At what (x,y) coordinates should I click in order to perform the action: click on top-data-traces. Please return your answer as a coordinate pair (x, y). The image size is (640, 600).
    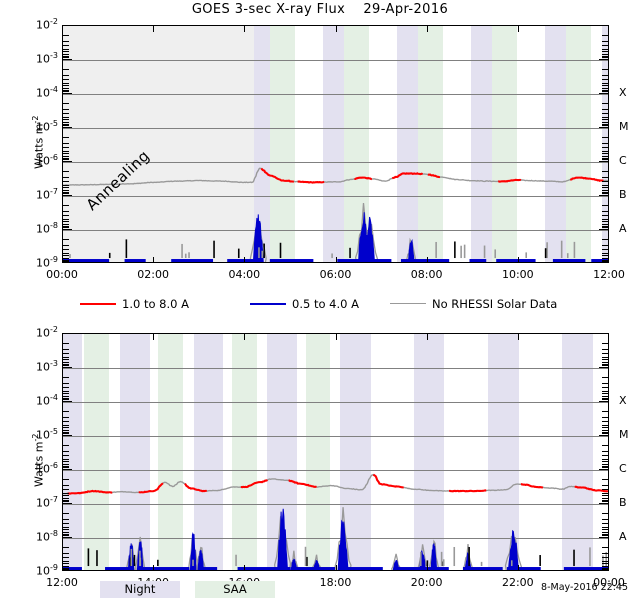
    Looking at the image, I should click on (335, 214).